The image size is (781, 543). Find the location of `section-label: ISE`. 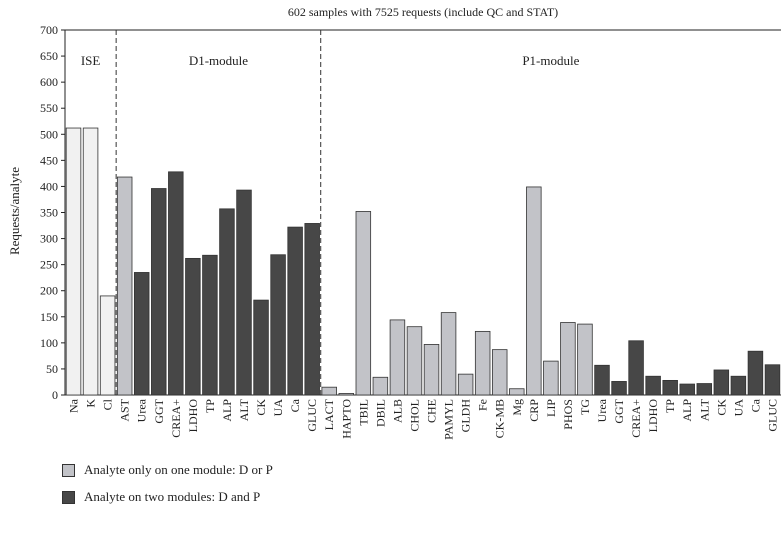

section-label: ISE is located at coordinates (91, 60).